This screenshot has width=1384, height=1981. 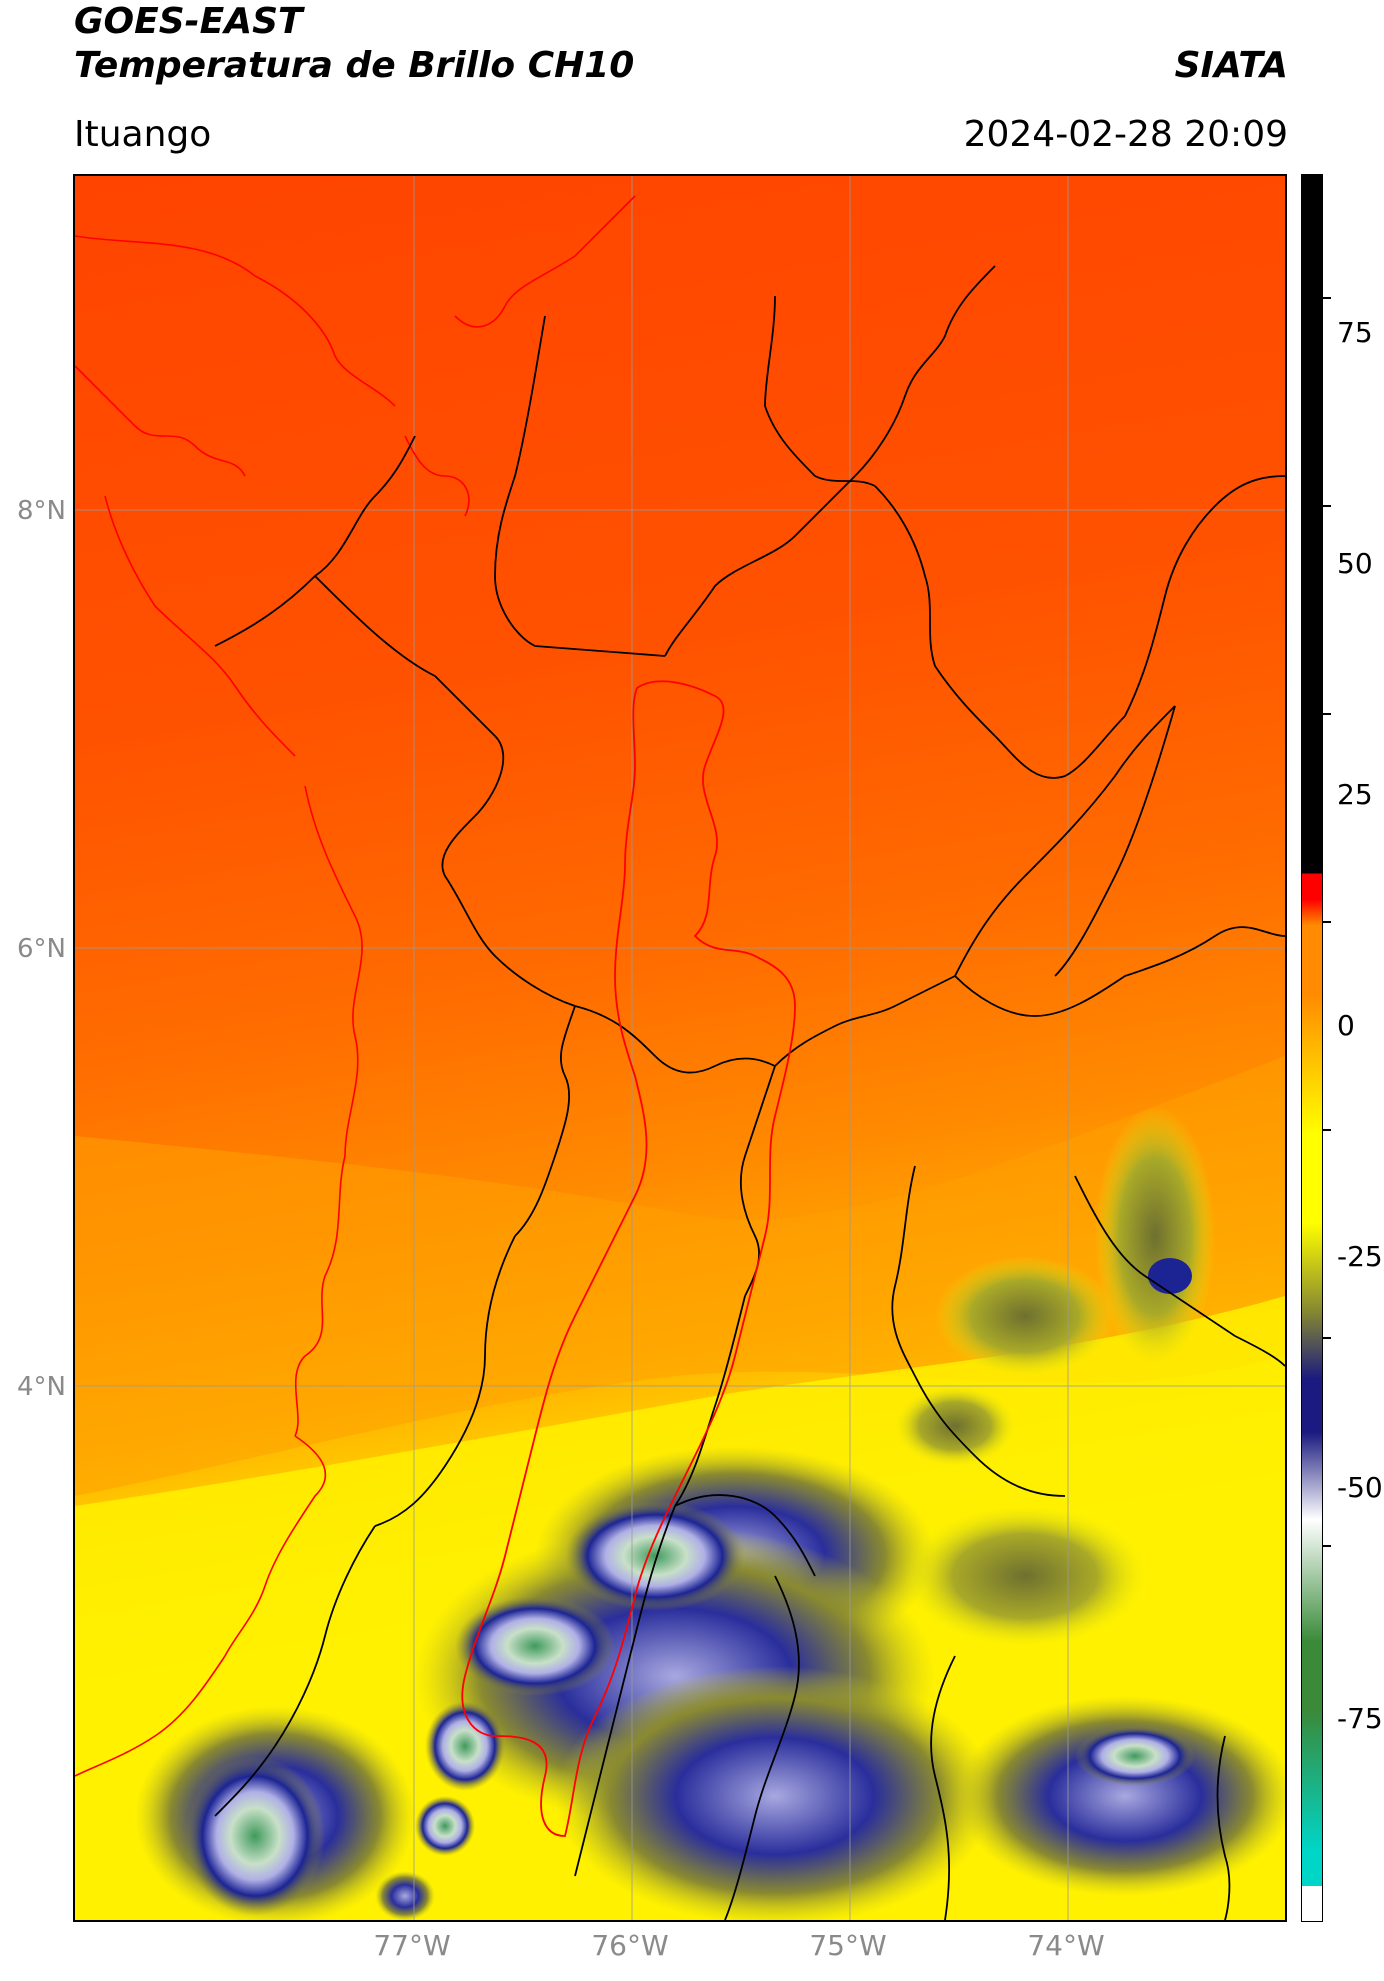 What do you see at coordinates (354, 65) in the screenshot?
I see `title-product: Temperatura de Brillo CH10` at bounding box center [354, 65].